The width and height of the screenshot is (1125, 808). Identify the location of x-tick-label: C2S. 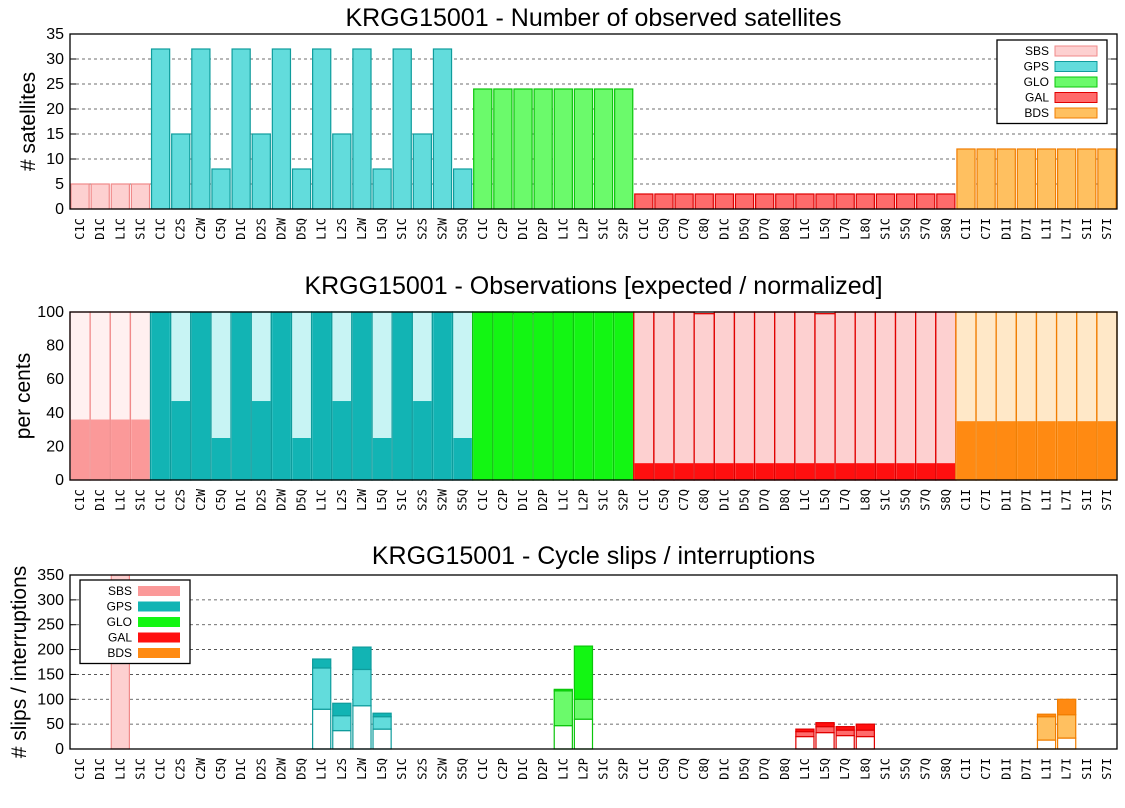
(181, 769).